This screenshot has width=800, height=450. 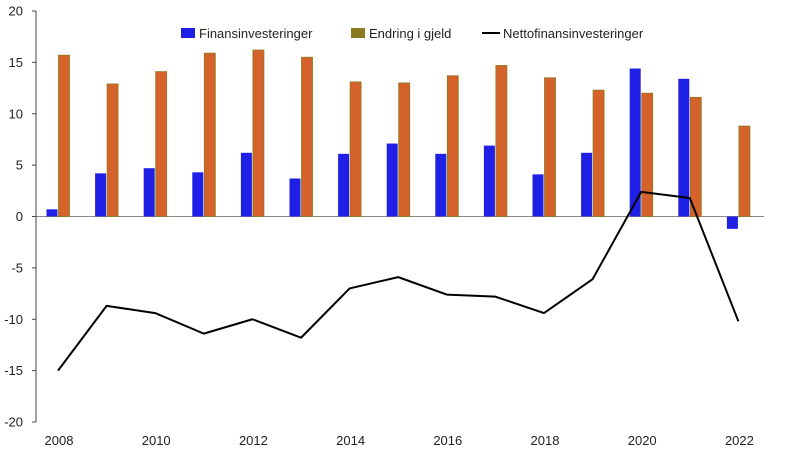 What do you see at coordinates (256, 33) in the screenshot?
I see `legend-label-finansinvesteringer: Finansinvesteringer` at bounding box center [256, 33].